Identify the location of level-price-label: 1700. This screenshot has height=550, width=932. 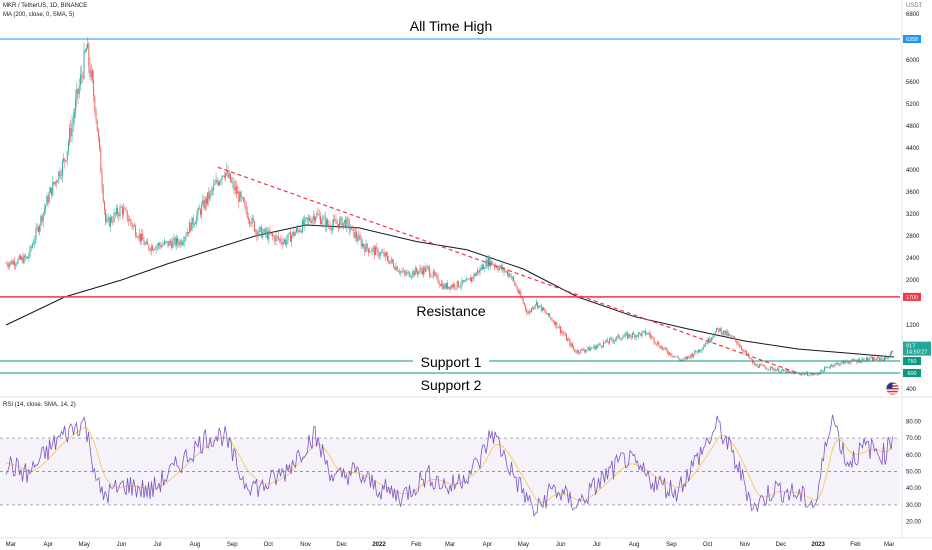
(912, 298).